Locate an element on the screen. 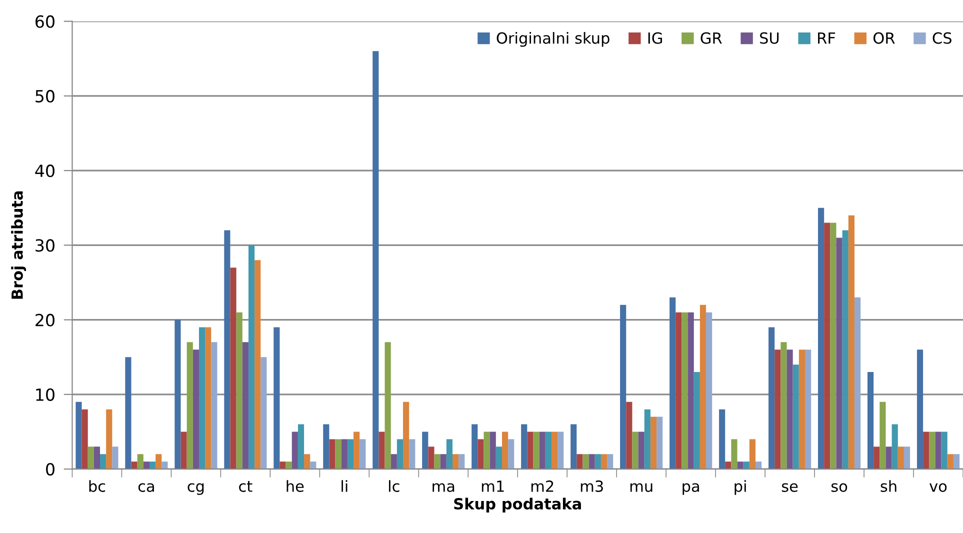 The image size is (963, 533). x-tick-label: se is located at coordinates (790, 487).